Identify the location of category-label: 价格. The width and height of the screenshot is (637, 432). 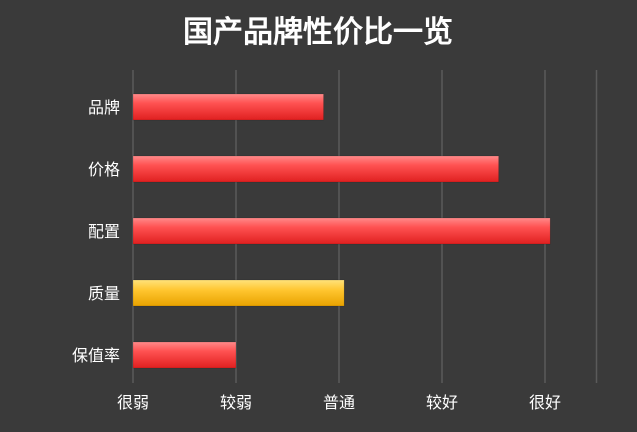
(104, 169).